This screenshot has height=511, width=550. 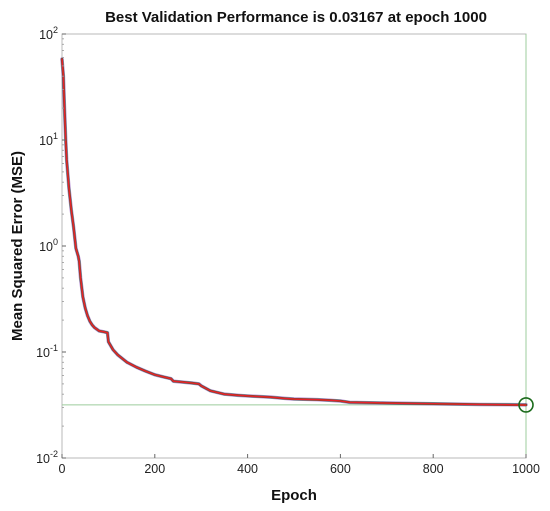 What do you see at coordinates (340, 469) in the screenshot?
I see `x-tick-label-3: 600` at bounding box center [340, 469].